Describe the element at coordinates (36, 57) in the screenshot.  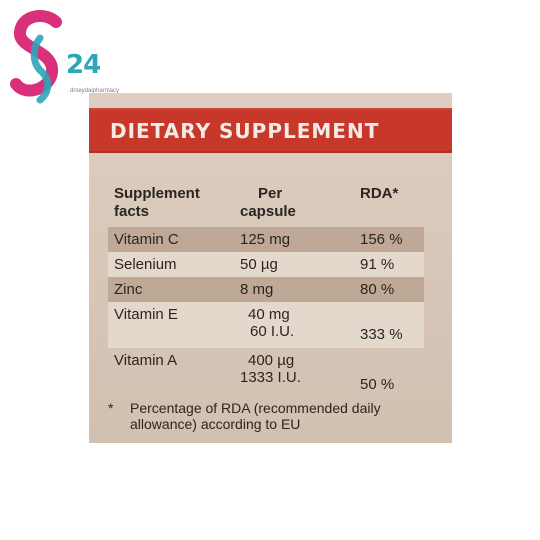
I see `logo-s-mark-icon` at that location.